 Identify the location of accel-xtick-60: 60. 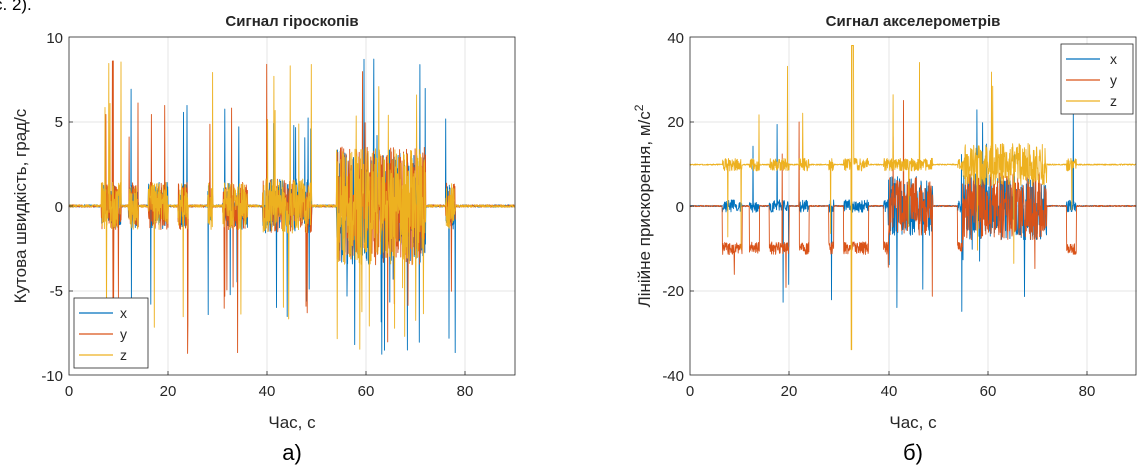
(988, 391).